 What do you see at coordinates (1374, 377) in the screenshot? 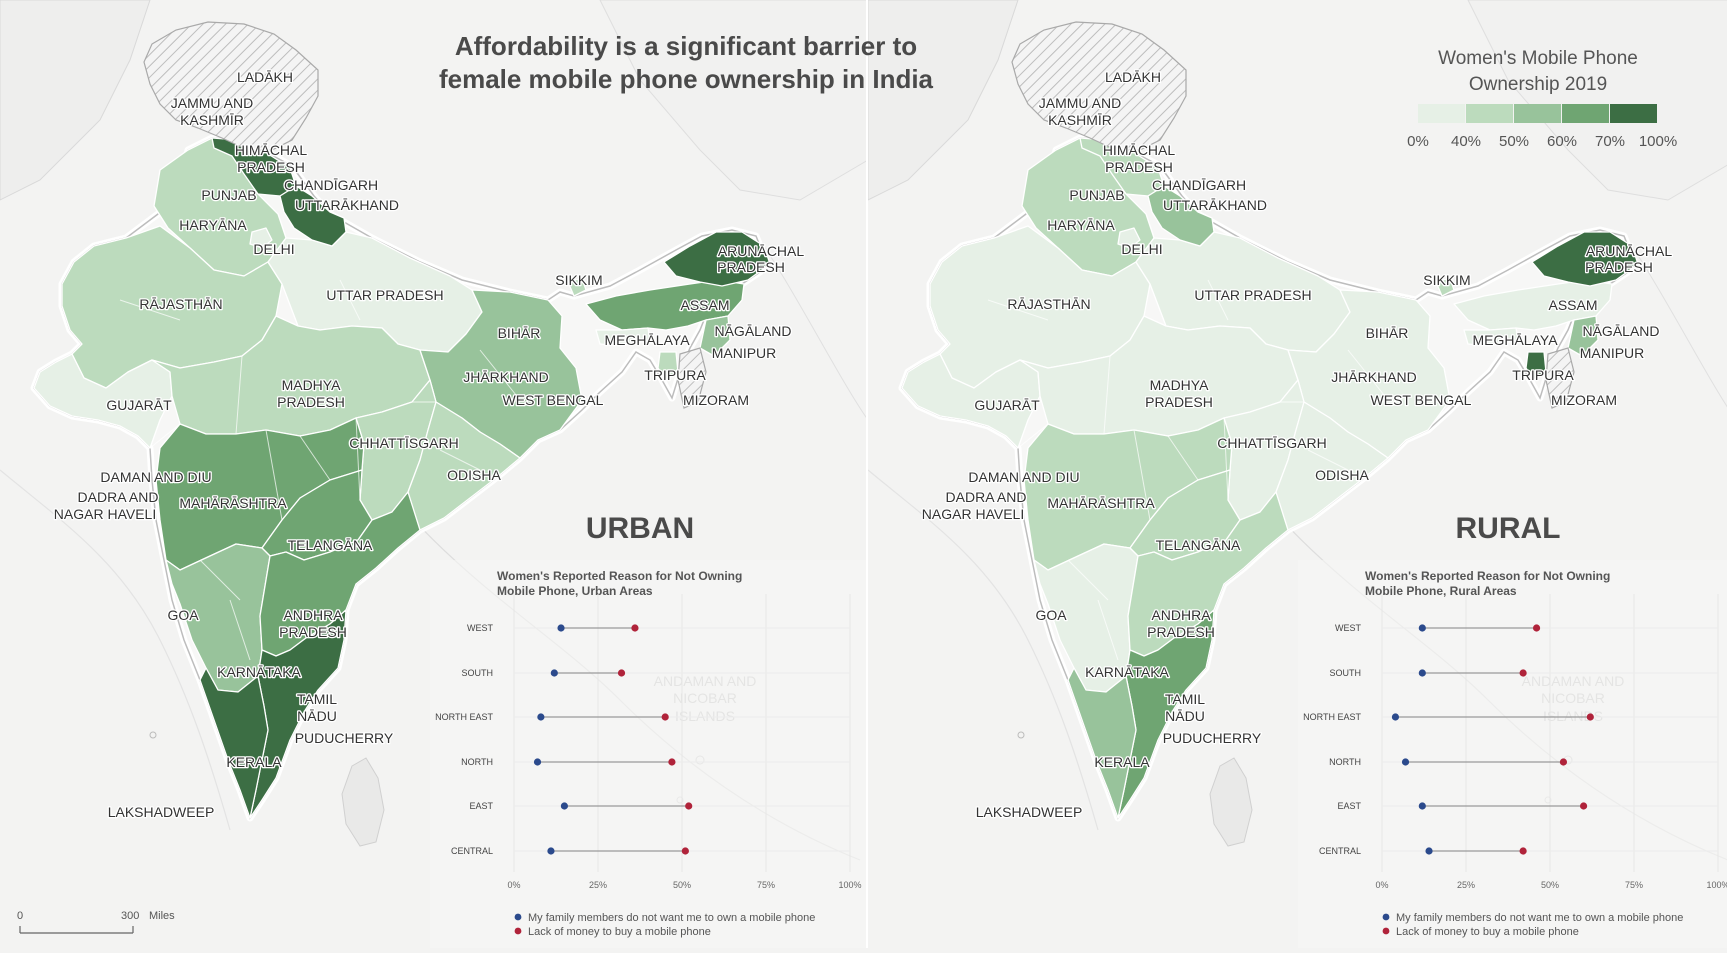
I see `state-label: JHĀRKHAND` at bounding box center [1374, 377].